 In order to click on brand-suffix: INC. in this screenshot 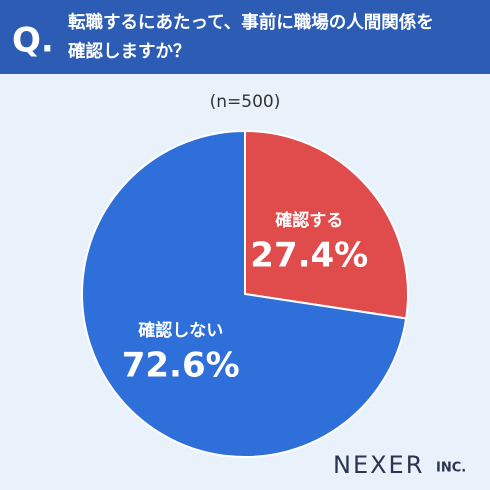, I will do `click(451, 468)`.